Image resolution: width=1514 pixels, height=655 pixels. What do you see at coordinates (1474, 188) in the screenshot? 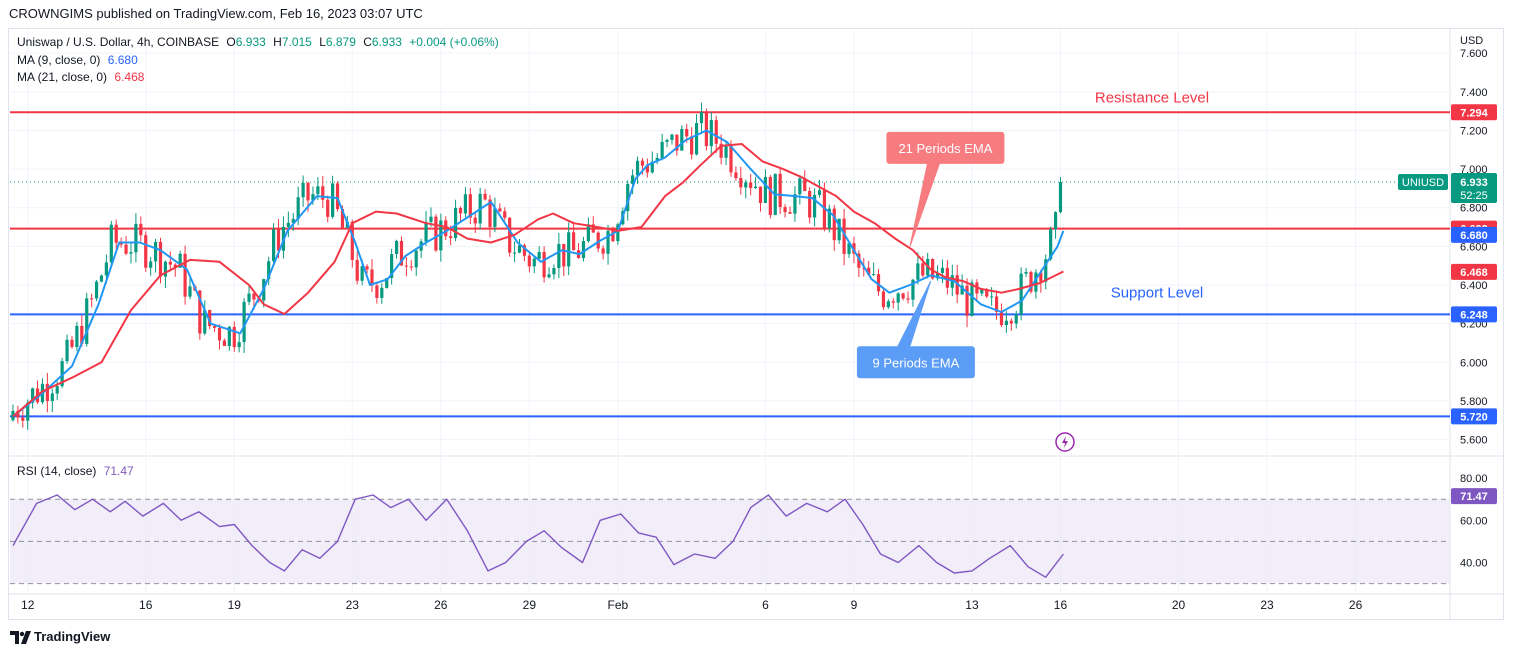
I see `uniusd-price-badge-bg` at bounding box center [1474, 188].